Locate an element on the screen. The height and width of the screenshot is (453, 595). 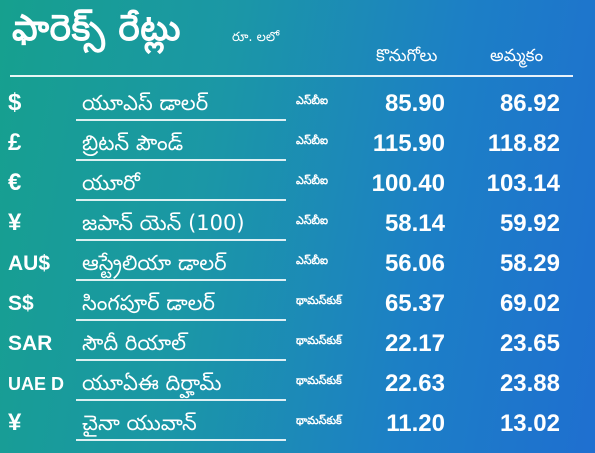
currency-symbol: $ is located at coordinates (15, 102).